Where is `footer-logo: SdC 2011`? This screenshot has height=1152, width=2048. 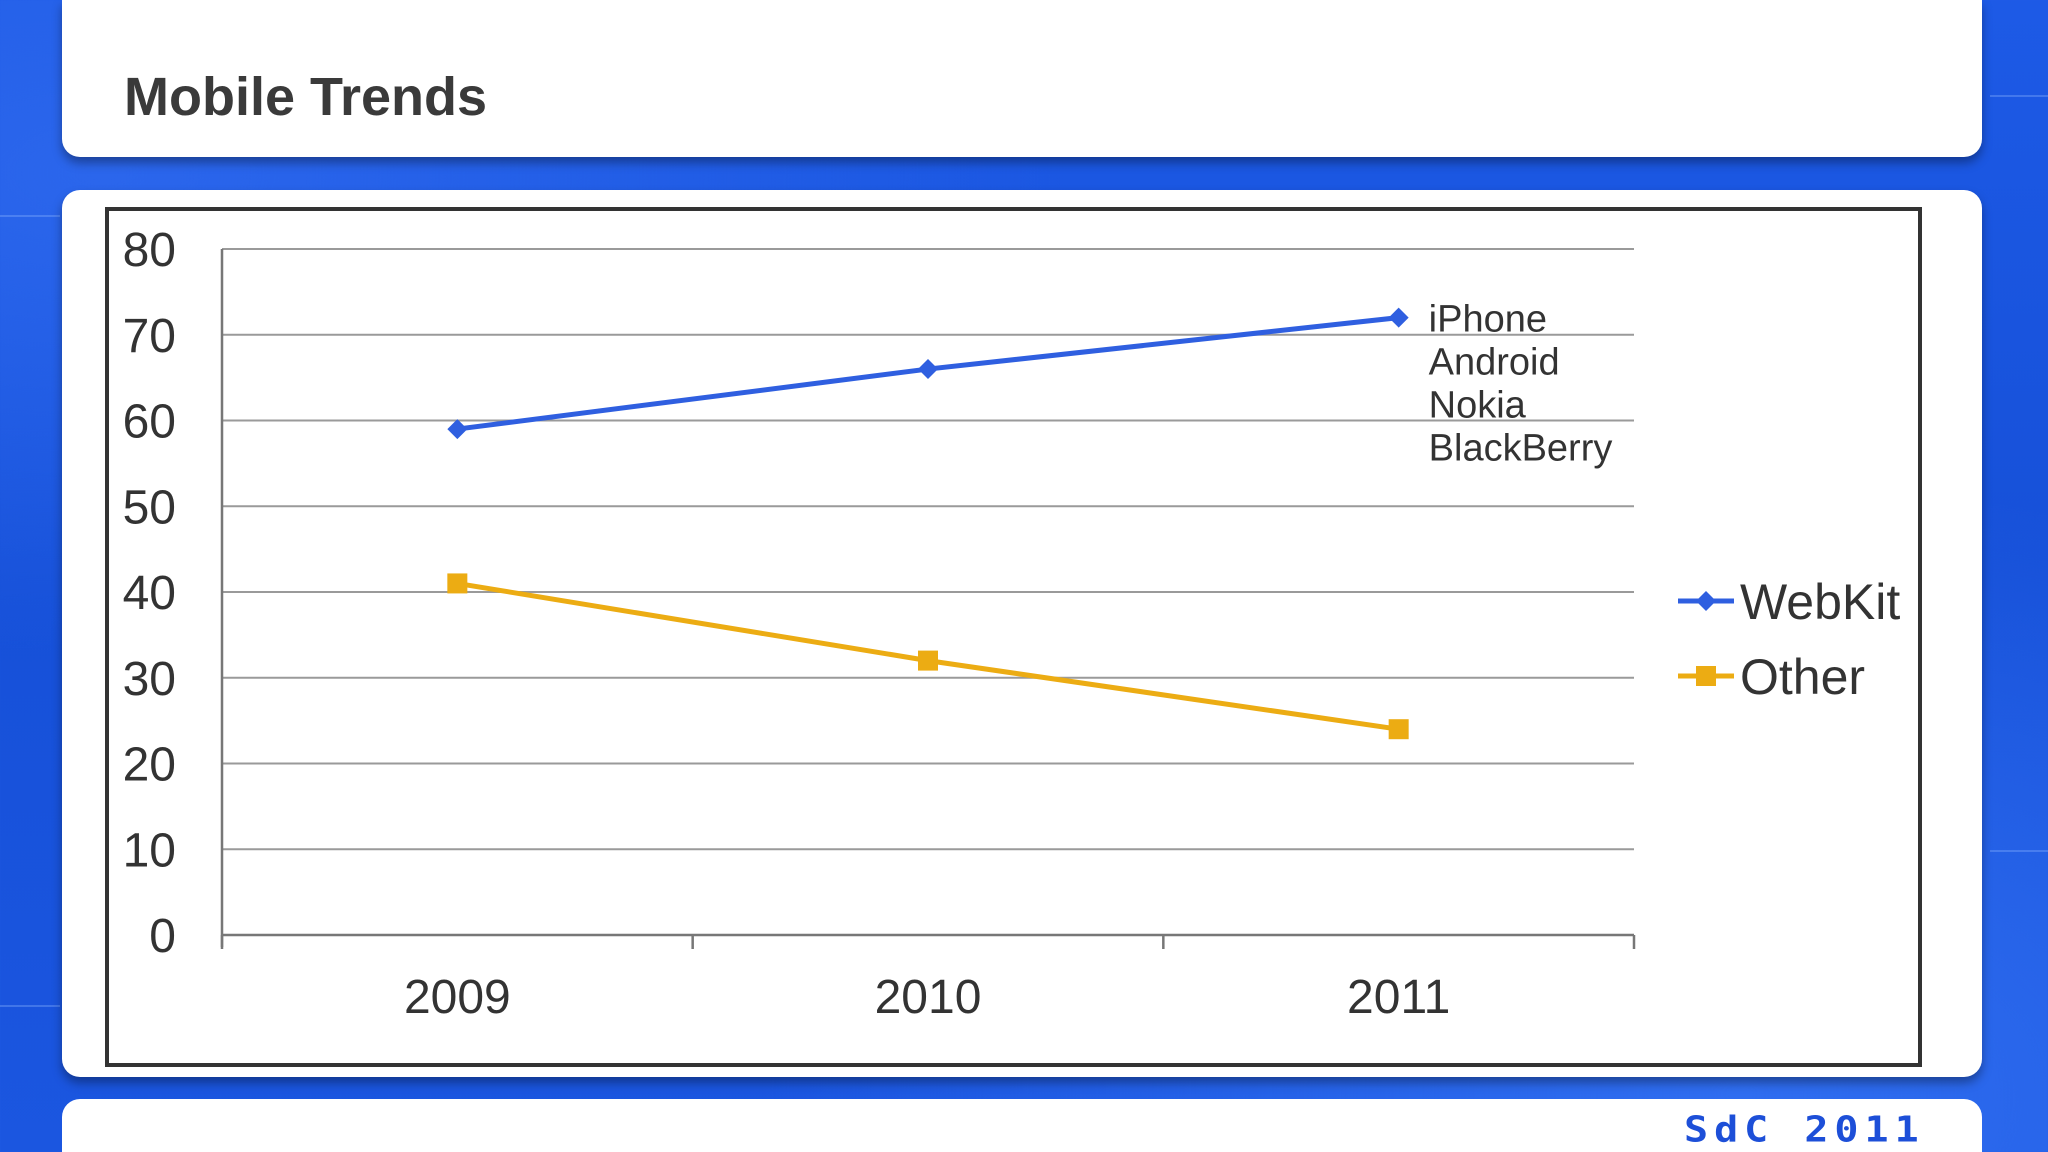
footer-logo: SdC 2011 is located at coordinates (1804, 1130).